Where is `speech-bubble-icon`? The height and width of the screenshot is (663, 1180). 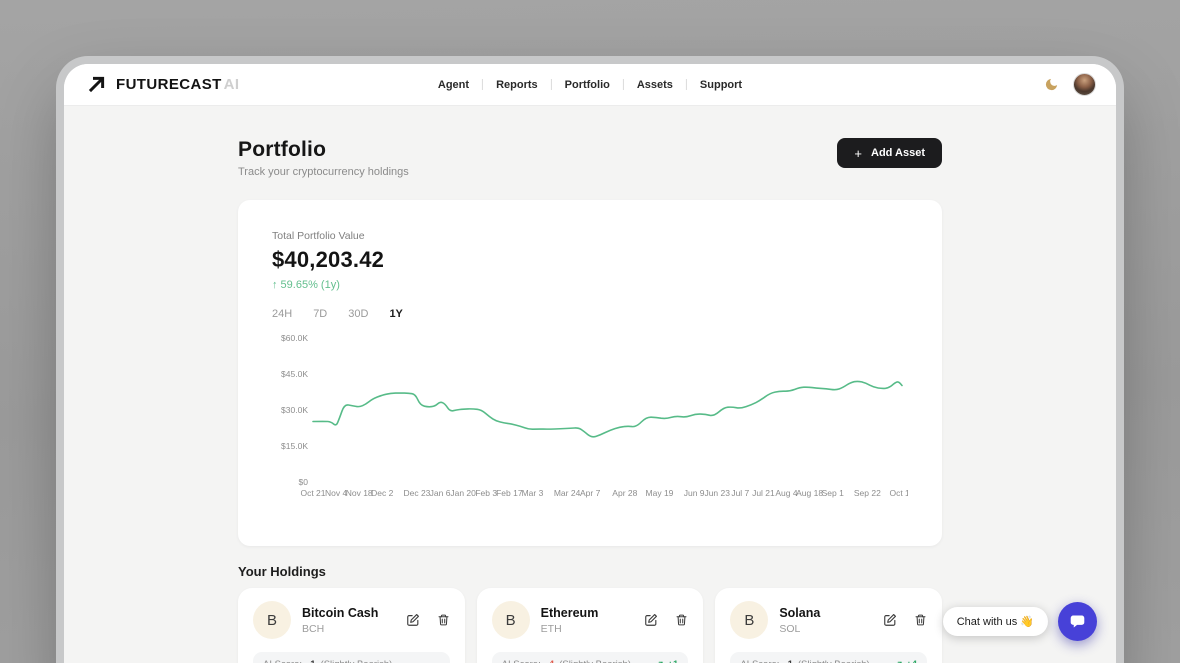 speech-bubble-icon is located at coordinates (1077, 621).